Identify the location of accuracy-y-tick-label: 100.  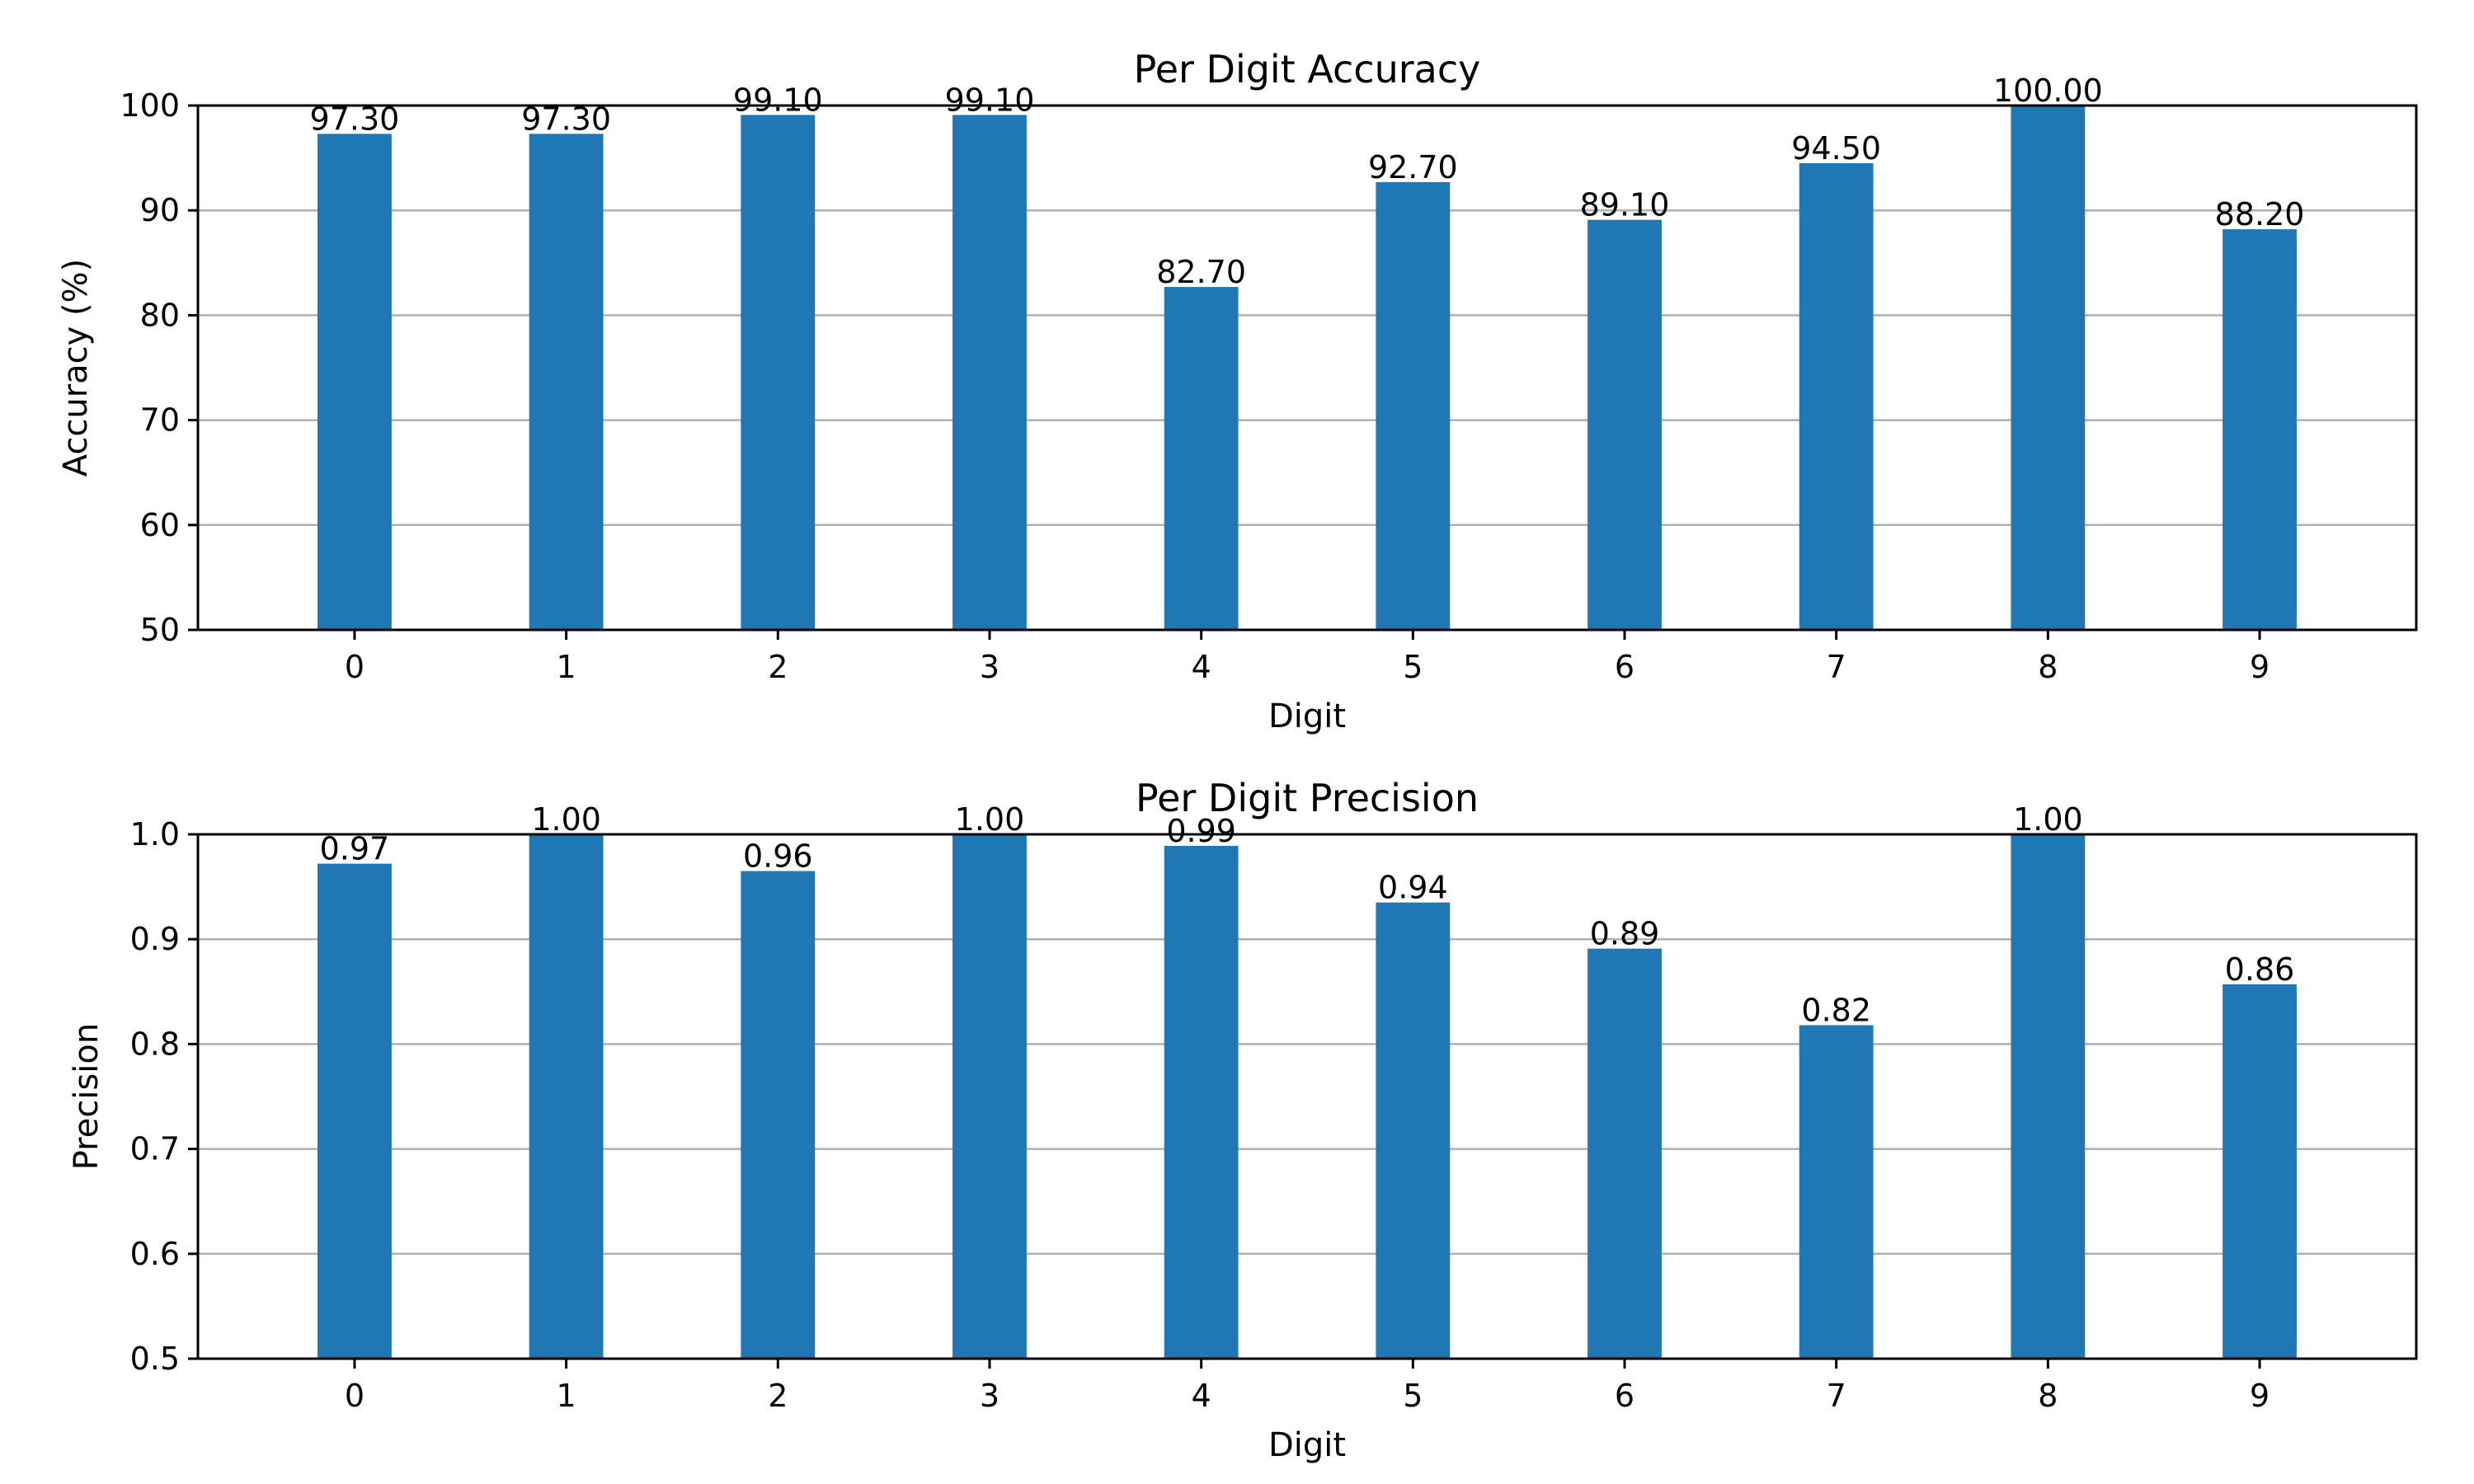
(150, 105).